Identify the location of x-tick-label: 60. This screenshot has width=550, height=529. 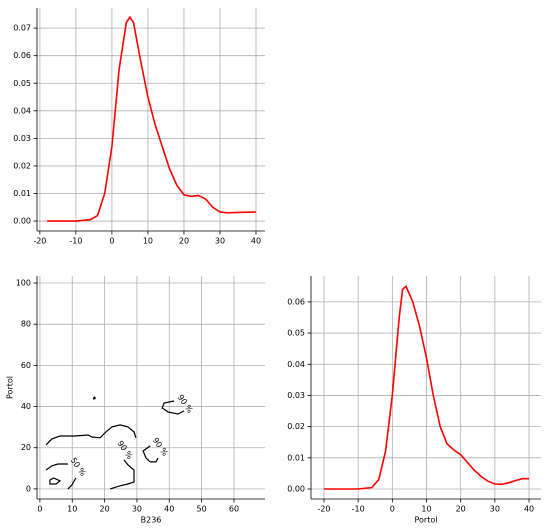
(234, 509).